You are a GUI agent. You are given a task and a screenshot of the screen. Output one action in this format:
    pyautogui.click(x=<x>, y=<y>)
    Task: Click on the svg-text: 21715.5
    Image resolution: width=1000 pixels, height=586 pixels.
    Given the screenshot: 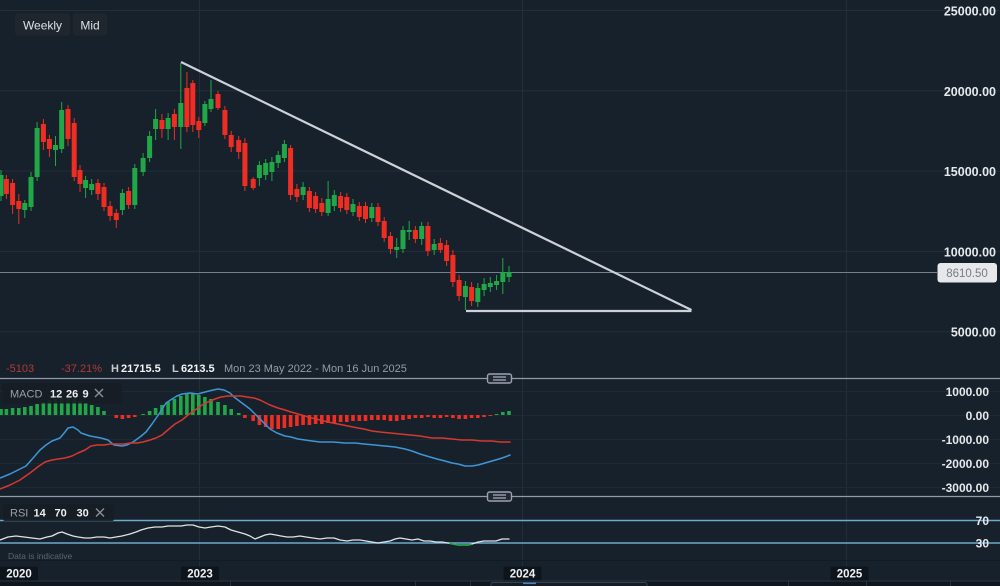 What is the action you would take?
    pyautogui.click(x=141, y=369)
    